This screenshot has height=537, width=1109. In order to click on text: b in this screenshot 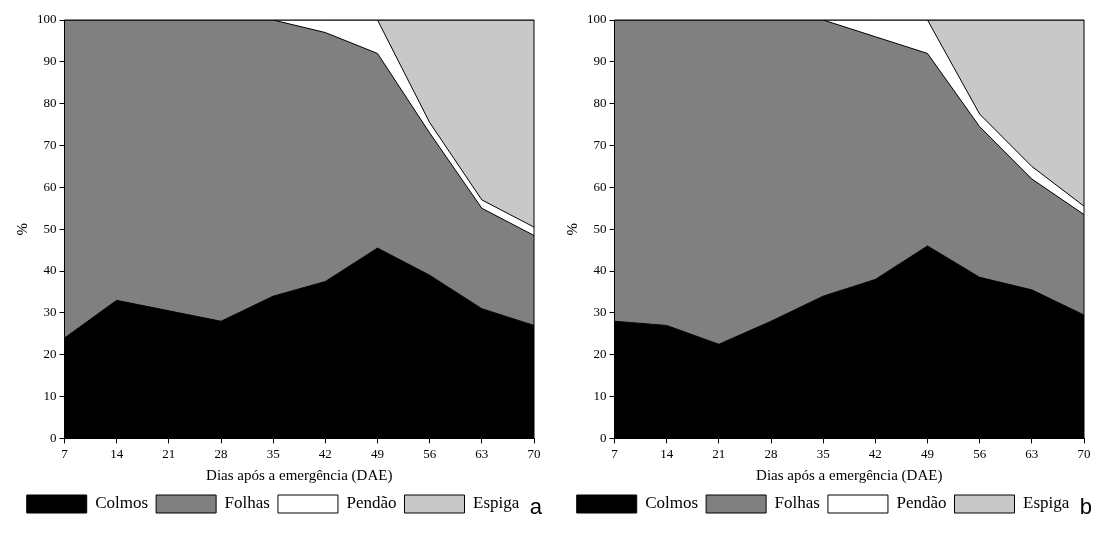, I will do `click(1085, 507)`.